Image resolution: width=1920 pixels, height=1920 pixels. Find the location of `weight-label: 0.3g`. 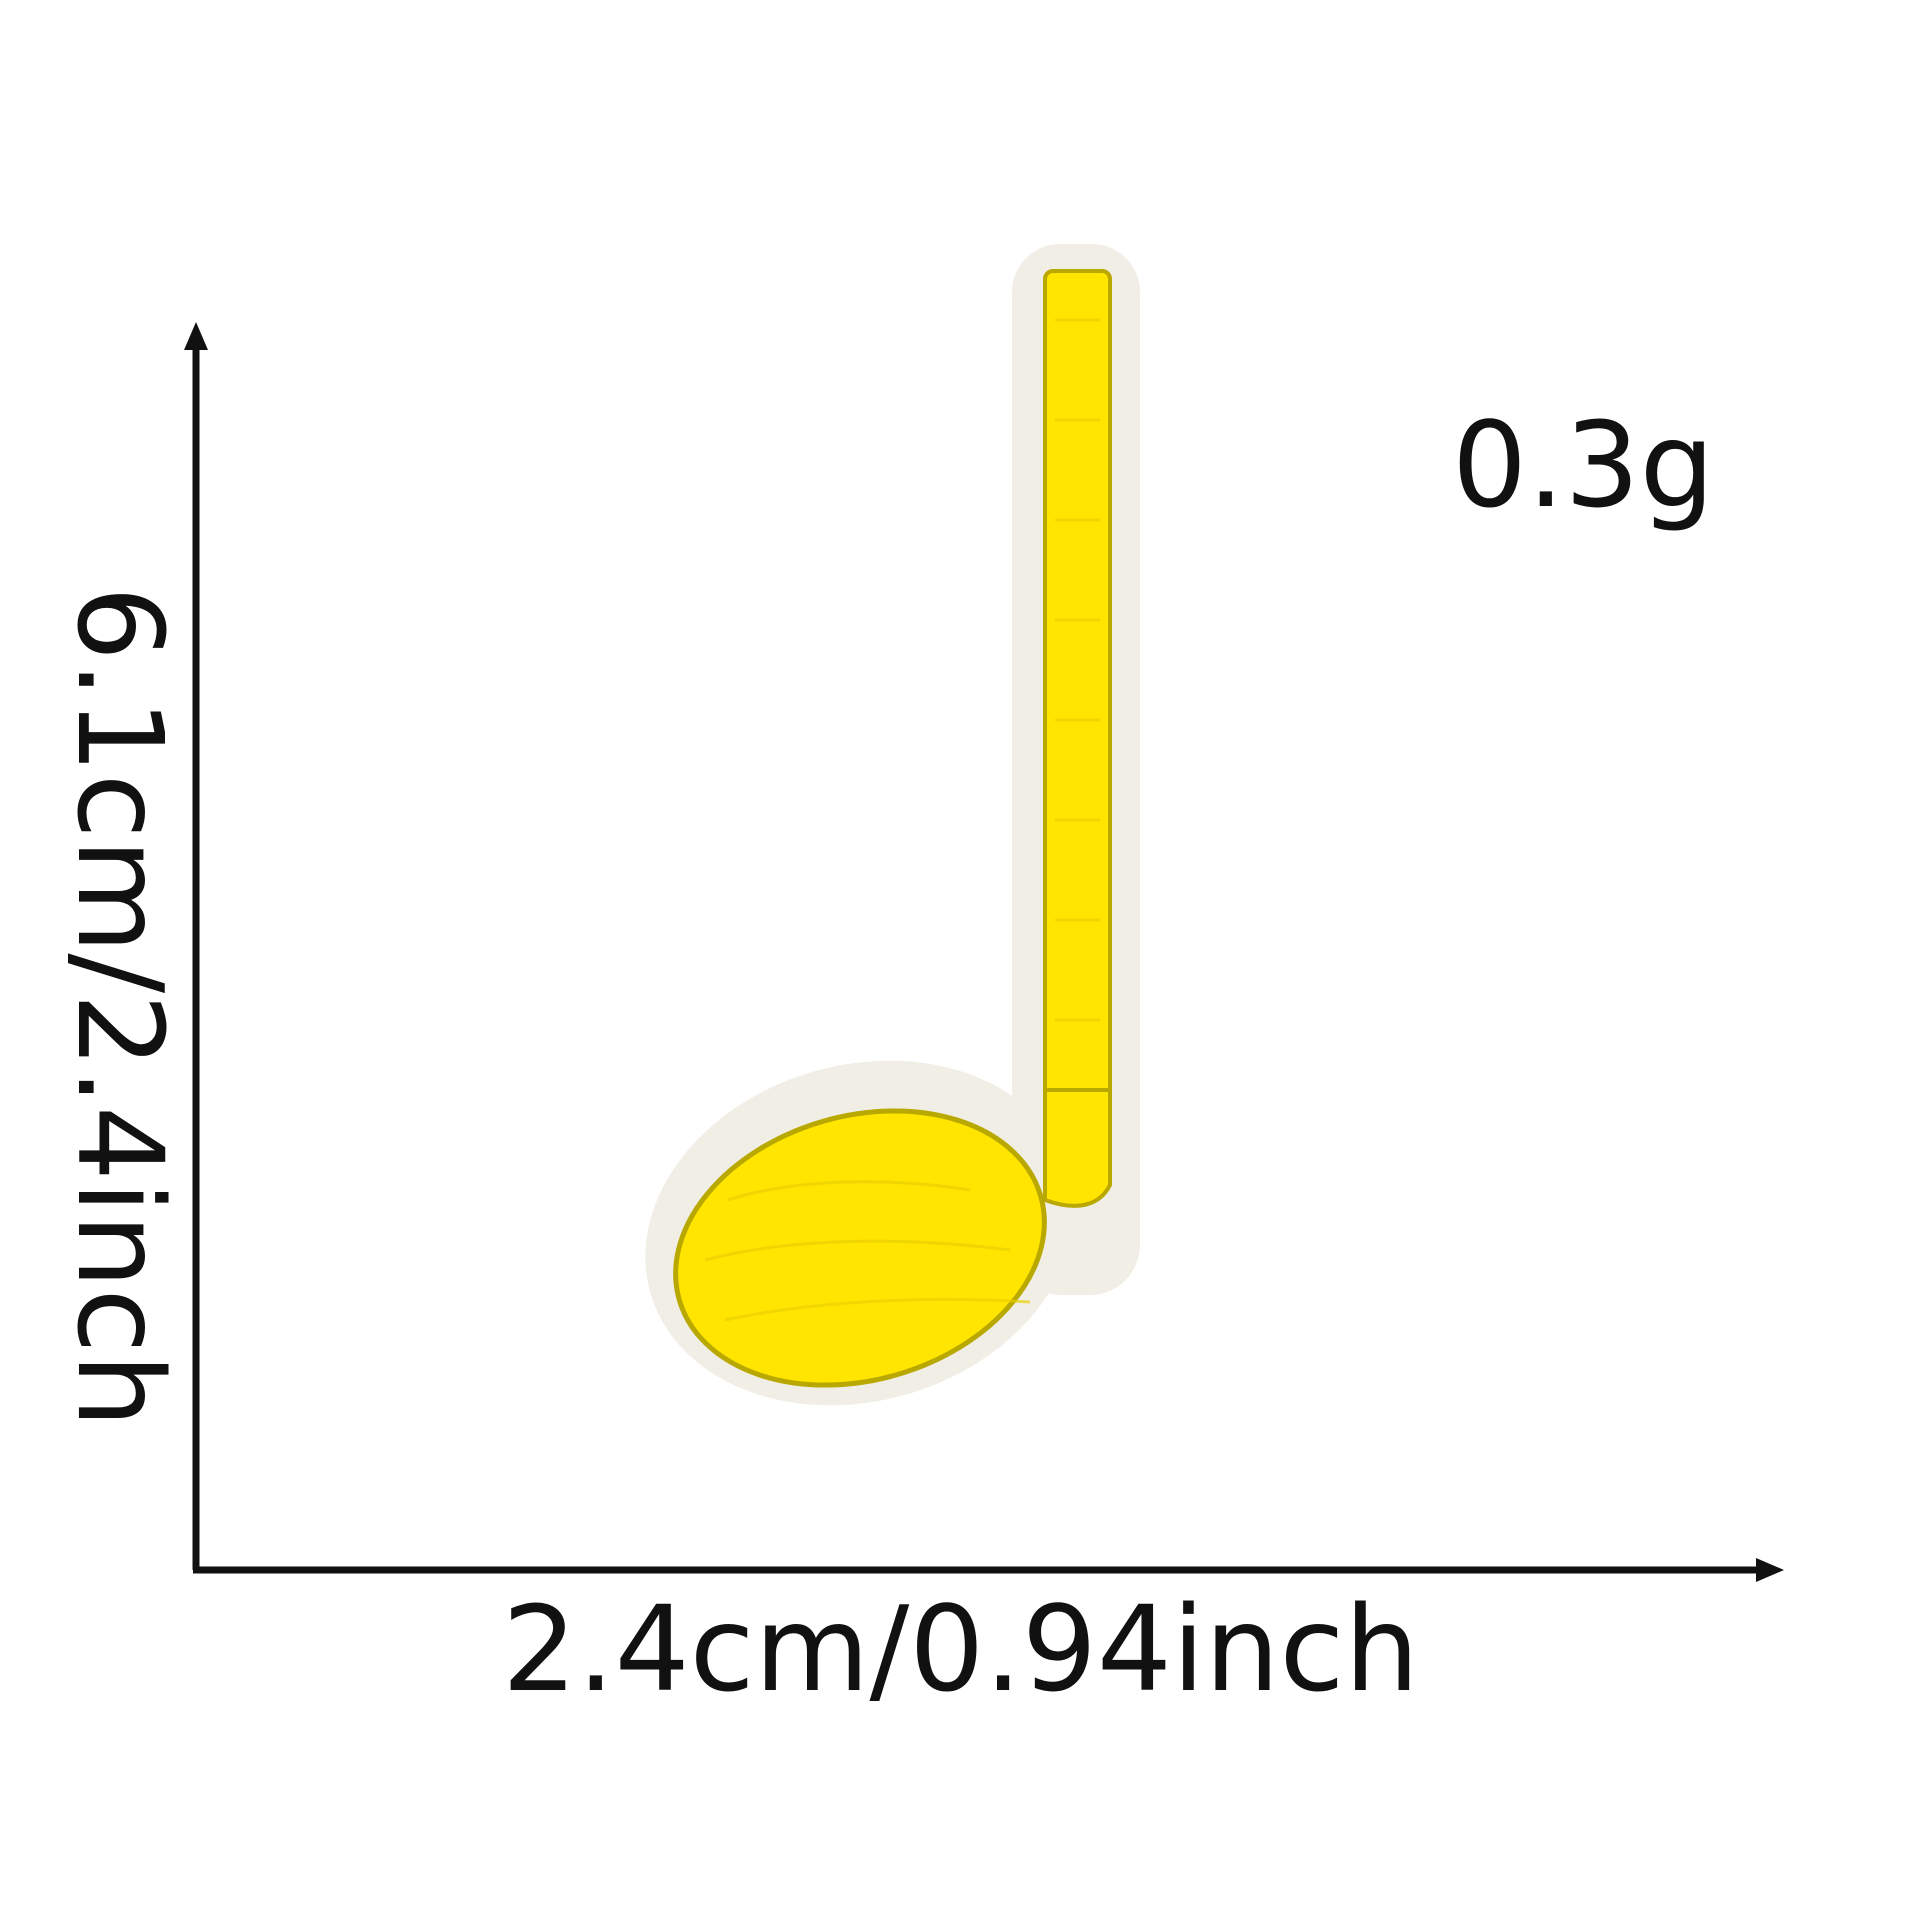

weight-label: 0.3g is located at coordinates (1583, 465).